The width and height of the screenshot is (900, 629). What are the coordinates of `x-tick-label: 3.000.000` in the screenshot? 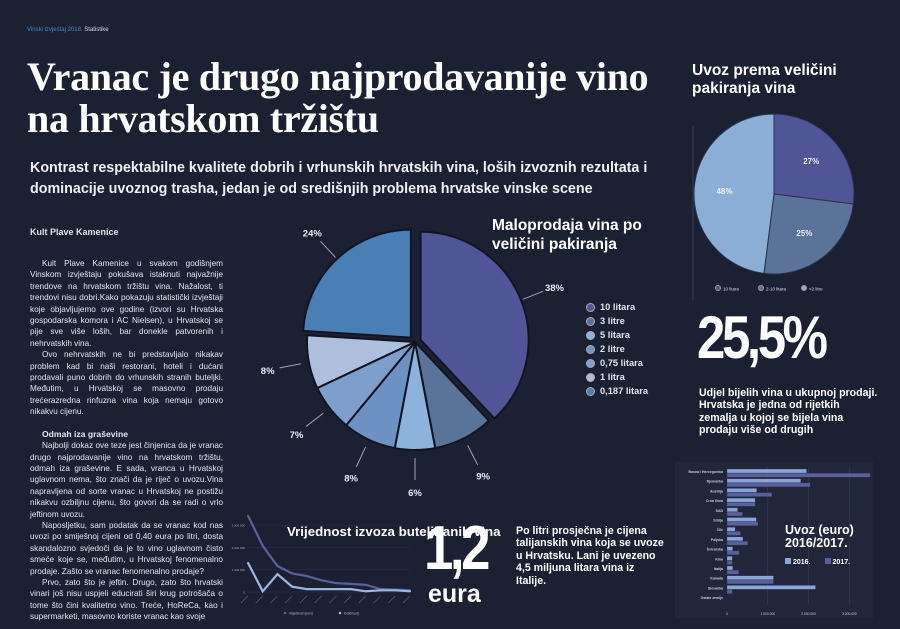 It's located at (849, 614).